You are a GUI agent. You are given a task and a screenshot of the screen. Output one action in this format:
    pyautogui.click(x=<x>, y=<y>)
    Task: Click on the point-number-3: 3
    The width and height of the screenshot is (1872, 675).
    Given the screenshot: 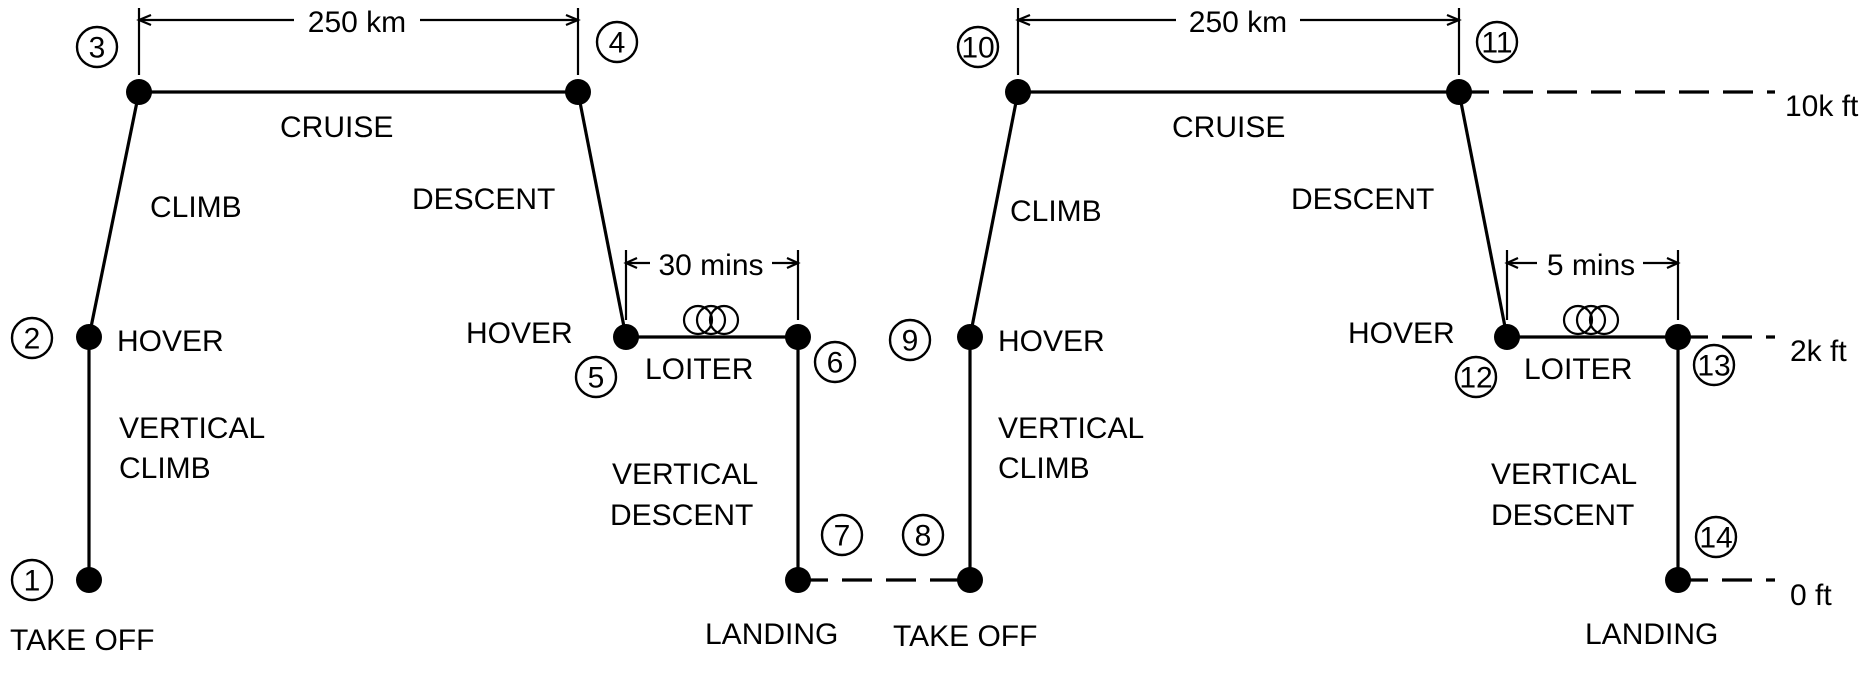 What is the action you would take?
    pyautogui.click(x=97, y=47)
    